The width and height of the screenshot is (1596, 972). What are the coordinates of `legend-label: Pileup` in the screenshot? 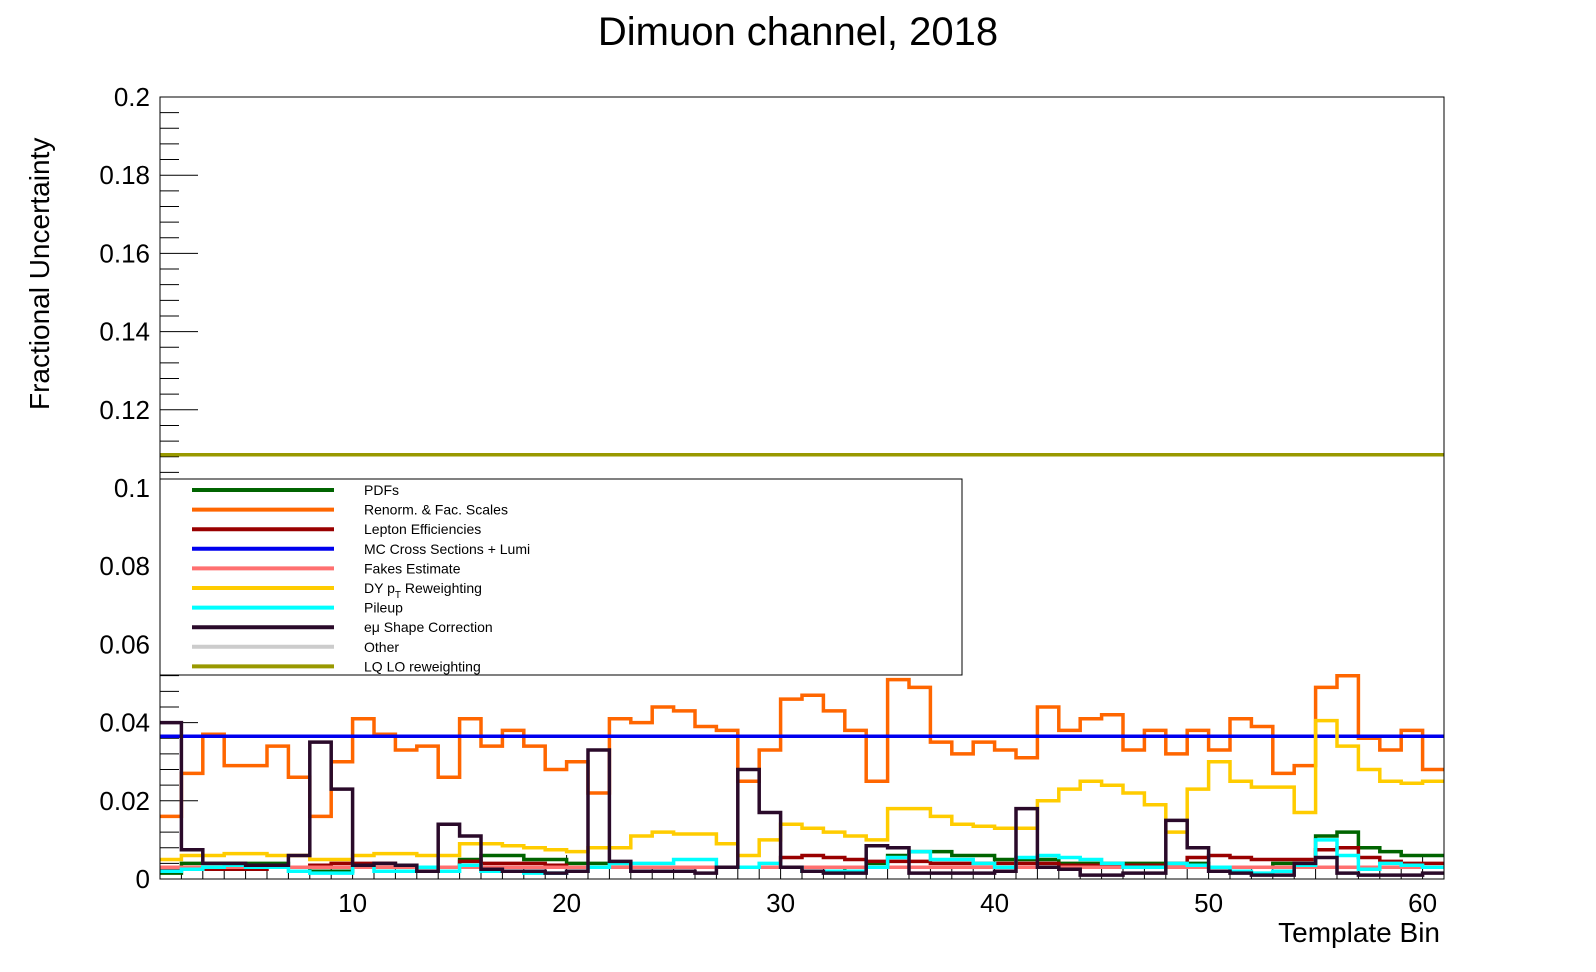 It's located at (383, 608).